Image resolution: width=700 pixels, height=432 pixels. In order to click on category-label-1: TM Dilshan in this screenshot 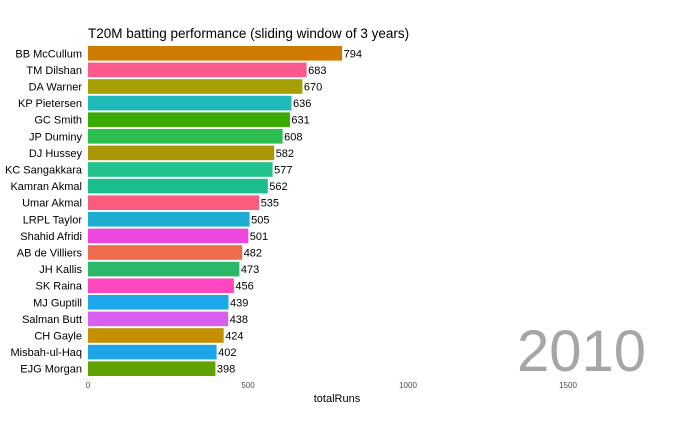, I will do `click(54, 71)`.